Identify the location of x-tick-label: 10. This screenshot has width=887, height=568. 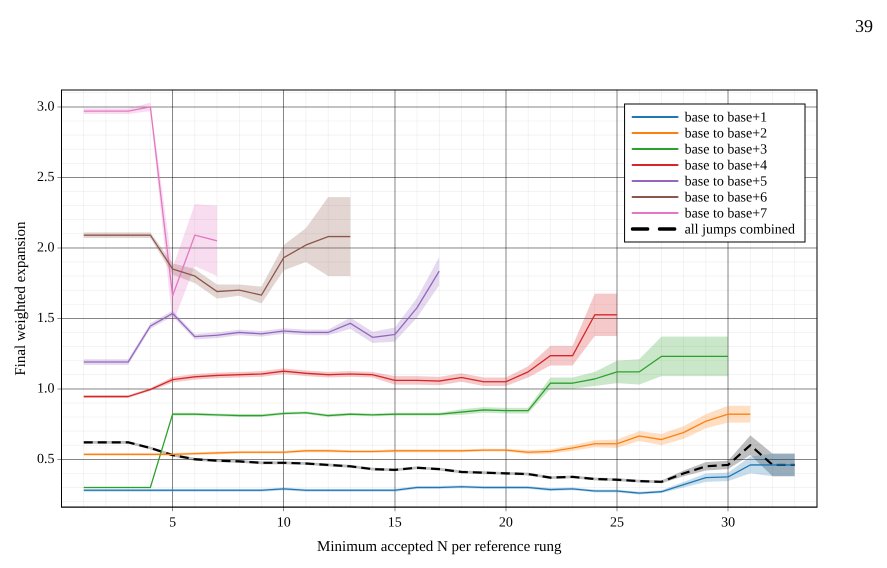
(283, 522).